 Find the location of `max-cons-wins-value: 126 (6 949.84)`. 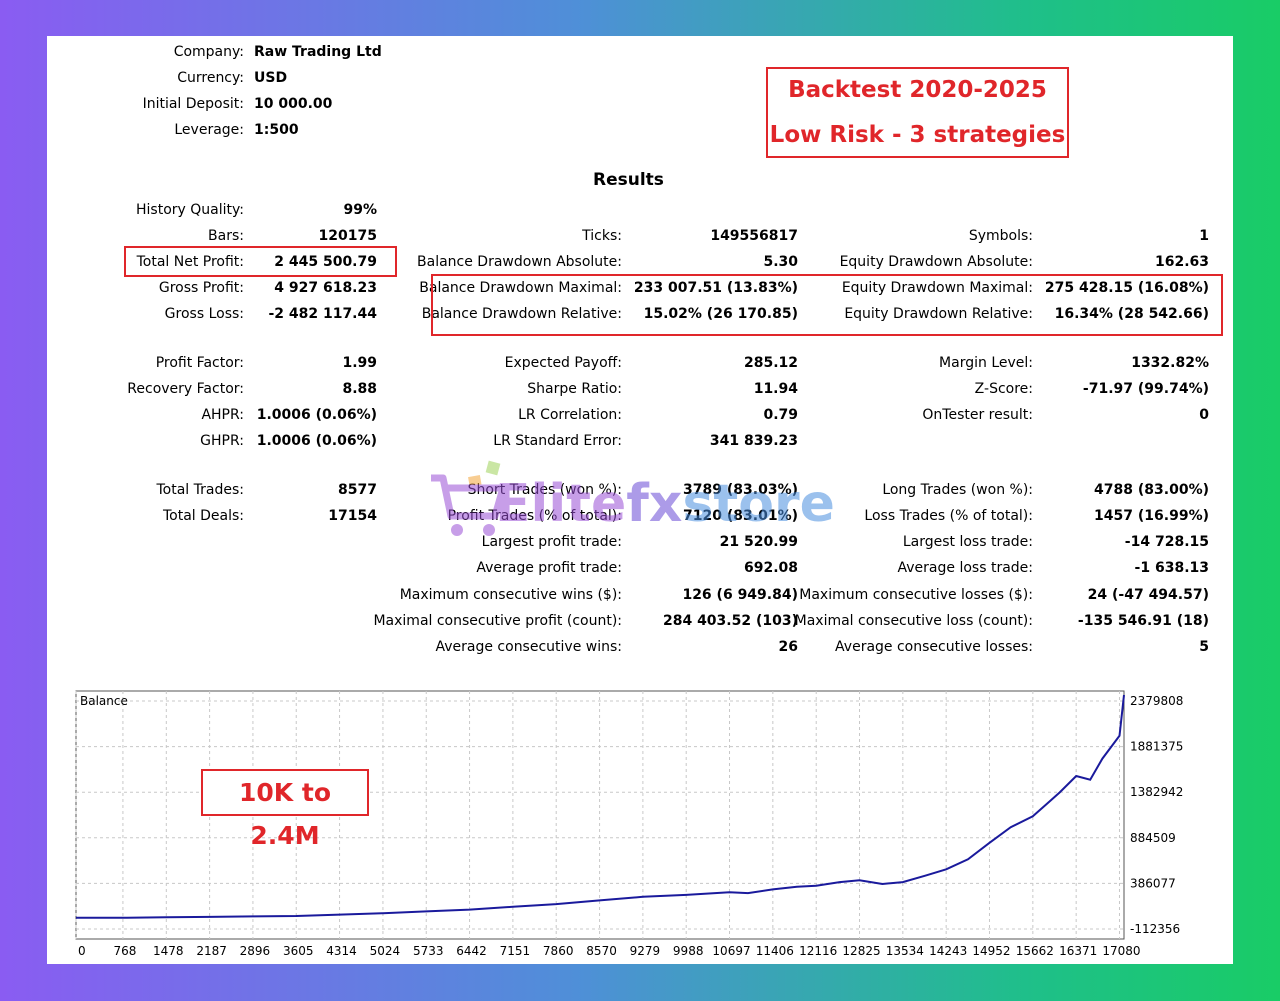

max-cons-wins-value: 126 (6 949.84) is located at coordinates (740, 595).